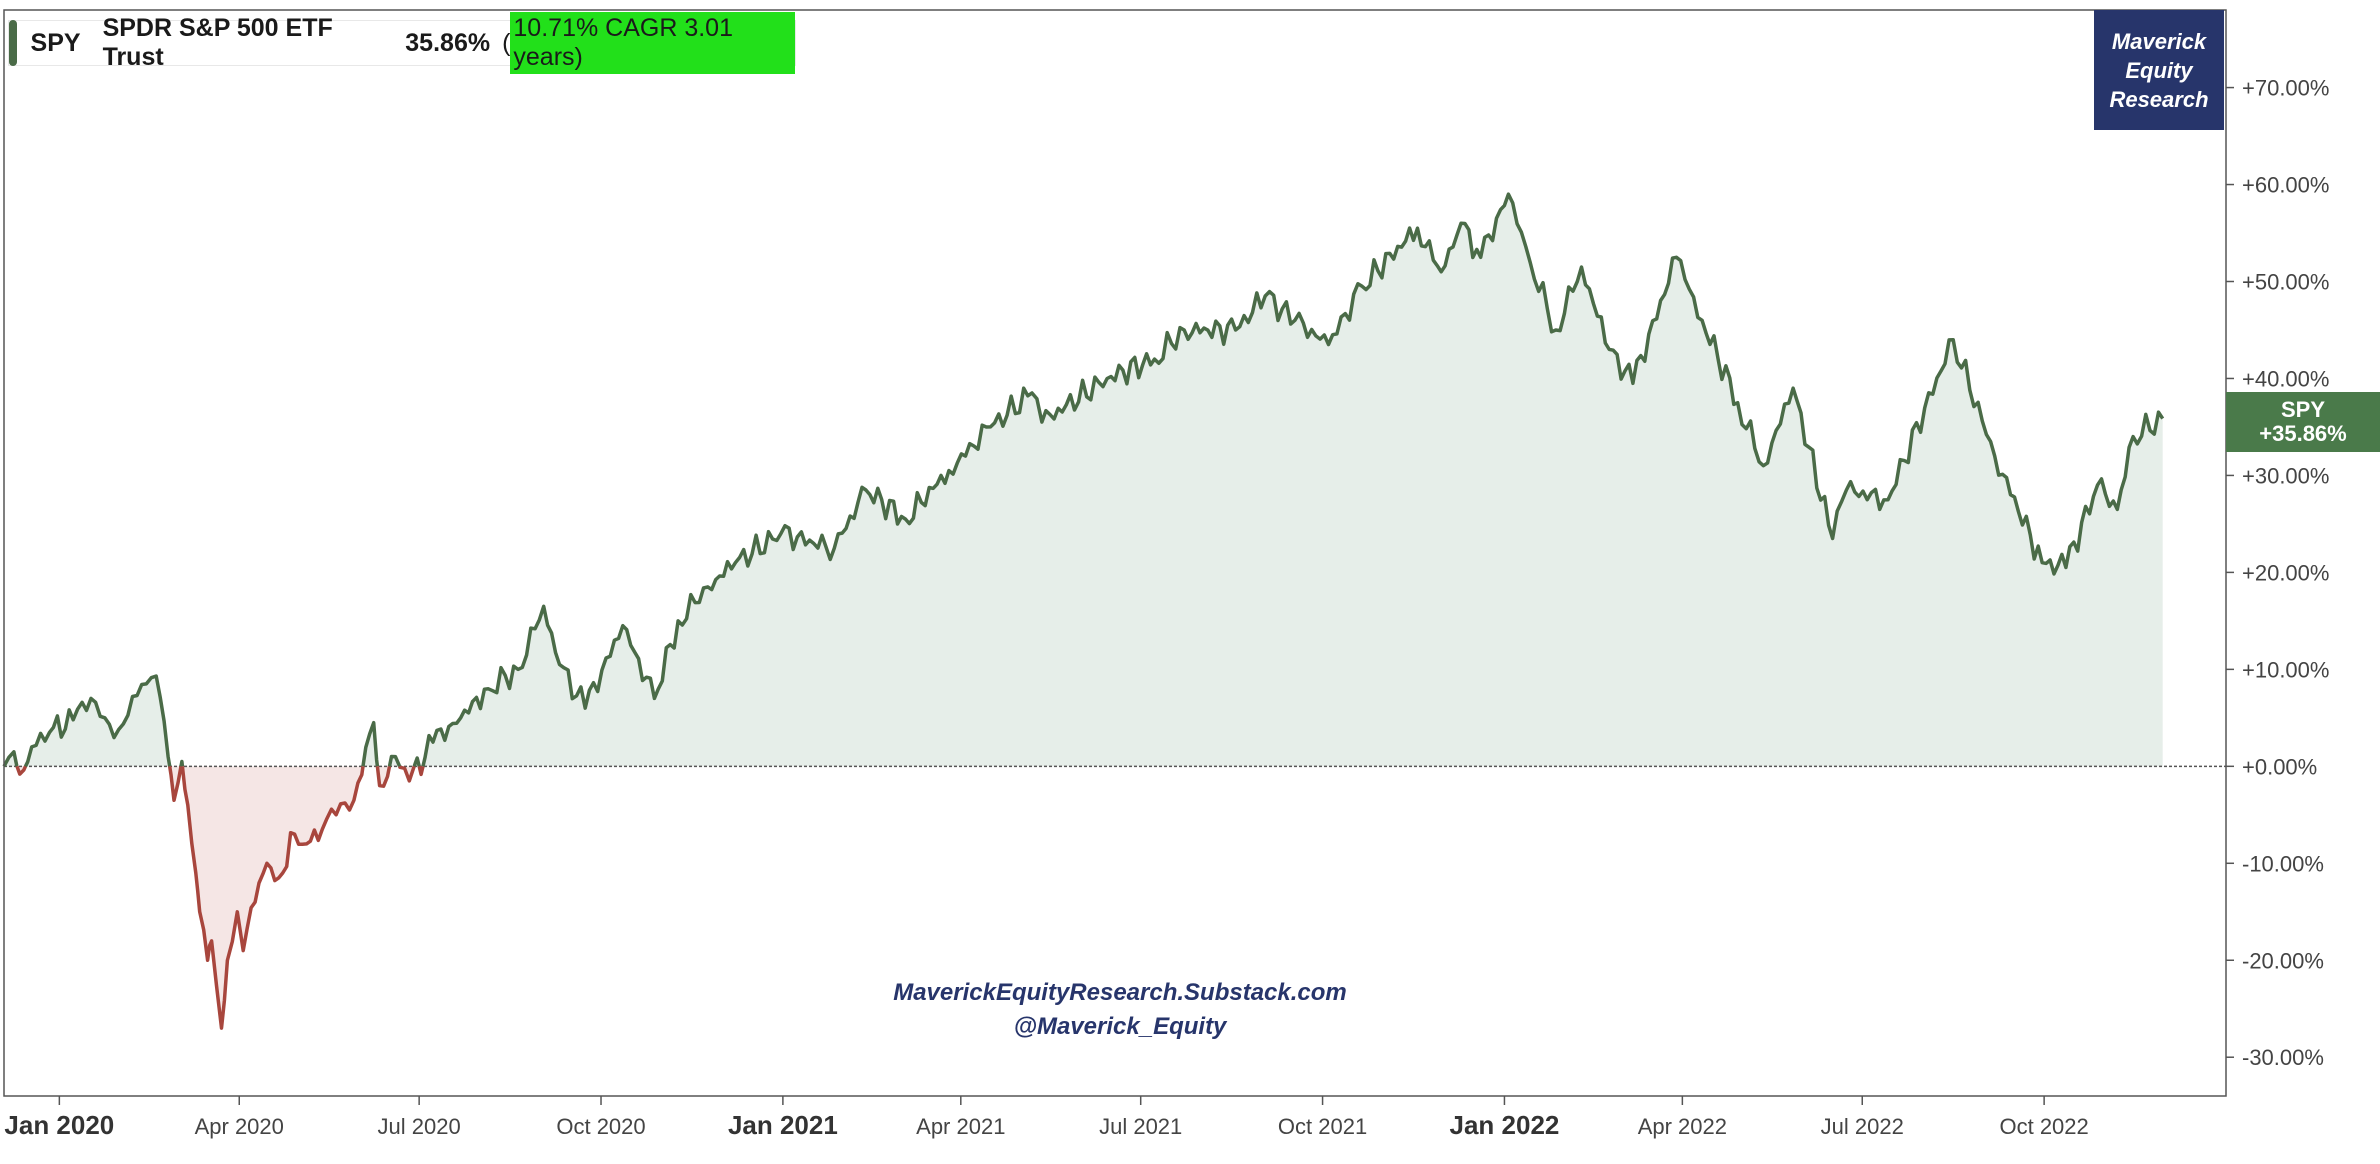 Image resolution: width=2380 pixels, height=1164 pixels. What do you see at coordinates (217, 42) in the screenshot?
I see `legend-fund-name: SPDR S&P 500 ETF Trust` at bounding box center [217, 42].